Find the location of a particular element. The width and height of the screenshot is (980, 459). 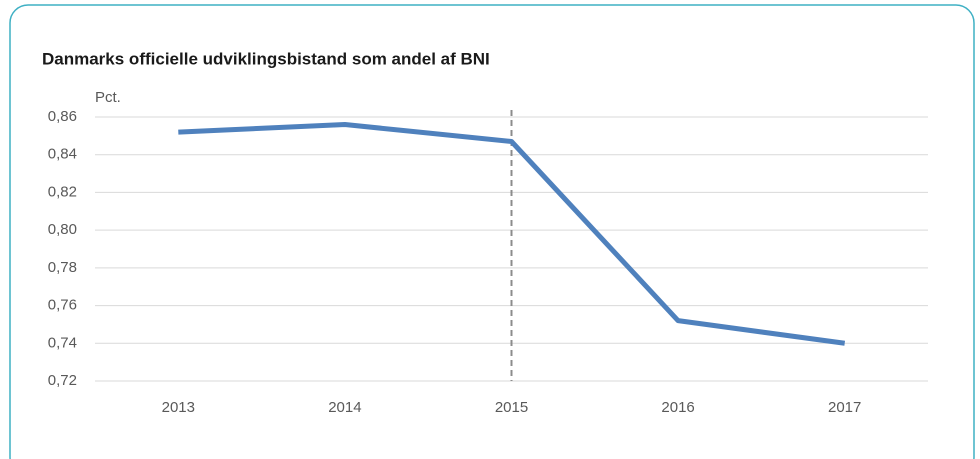

x-tick-label: 2015 is located at coordinates (511, 407).